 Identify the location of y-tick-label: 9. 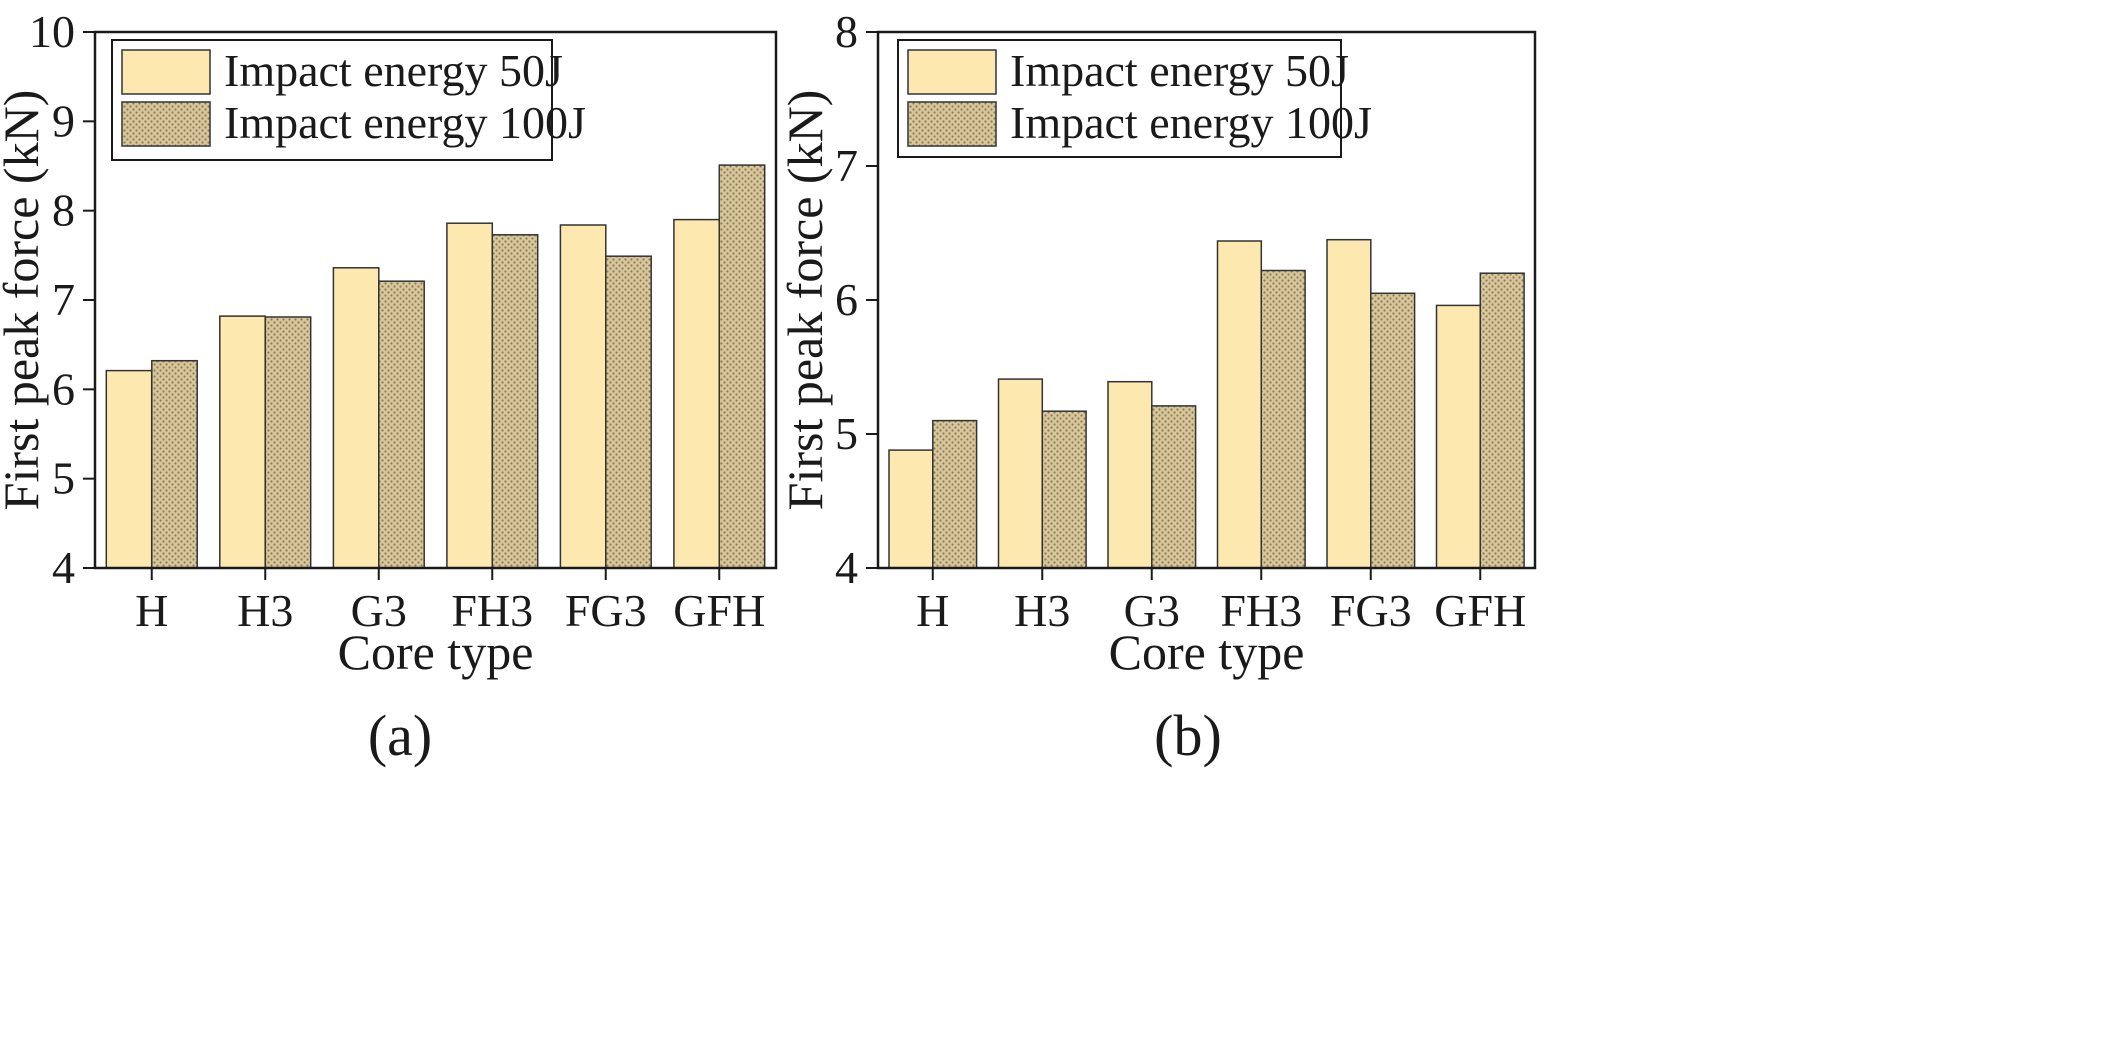
(63, 120).